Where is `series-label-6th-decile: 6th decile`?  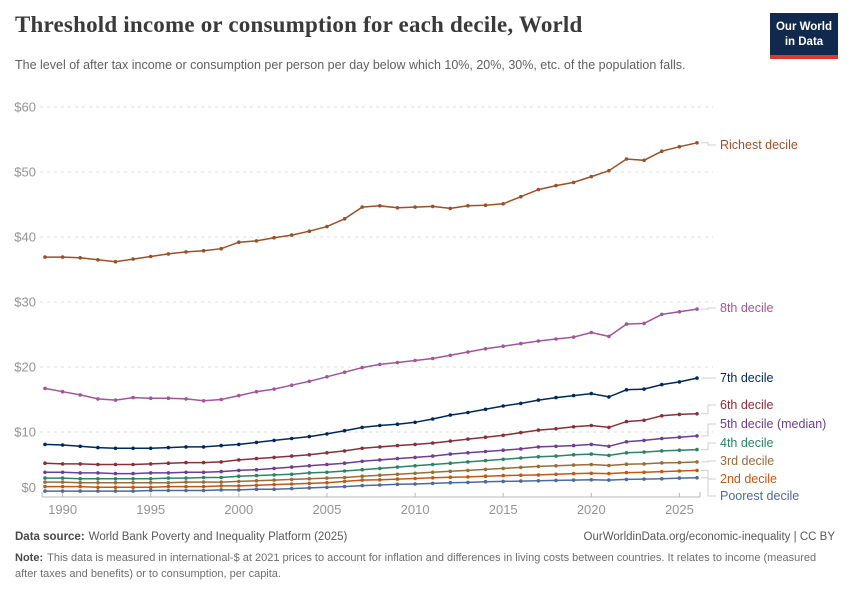 series-label-6th-decile: 6th decile is located at coordinates (747, 405).